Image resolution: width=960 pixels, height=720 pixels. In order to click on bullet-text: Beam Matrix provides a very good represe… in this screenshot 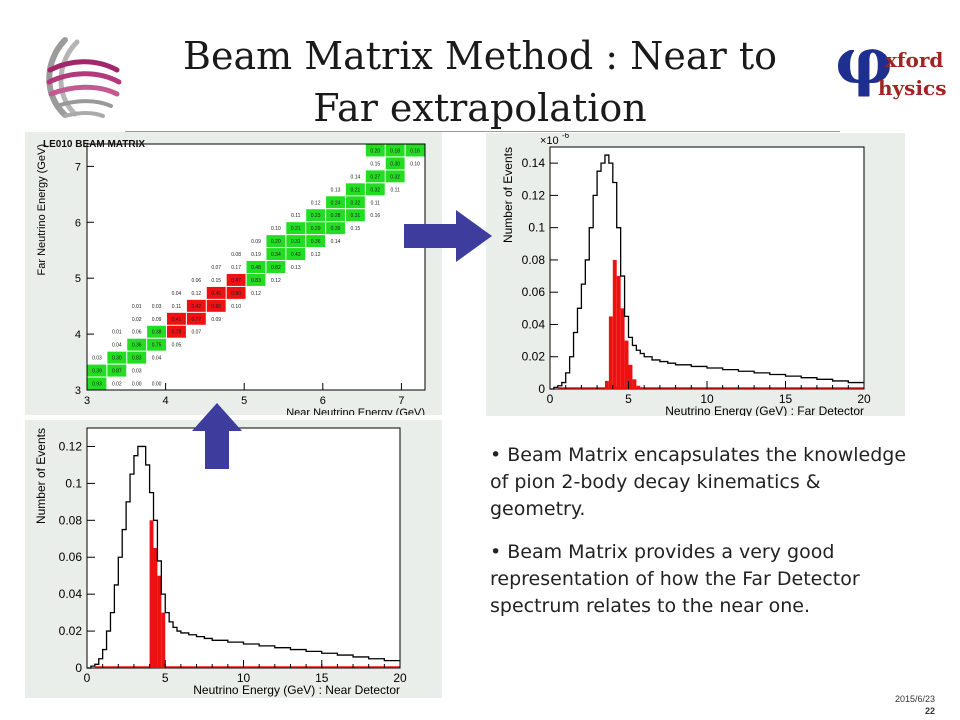, I will do `click(675, 579)`.